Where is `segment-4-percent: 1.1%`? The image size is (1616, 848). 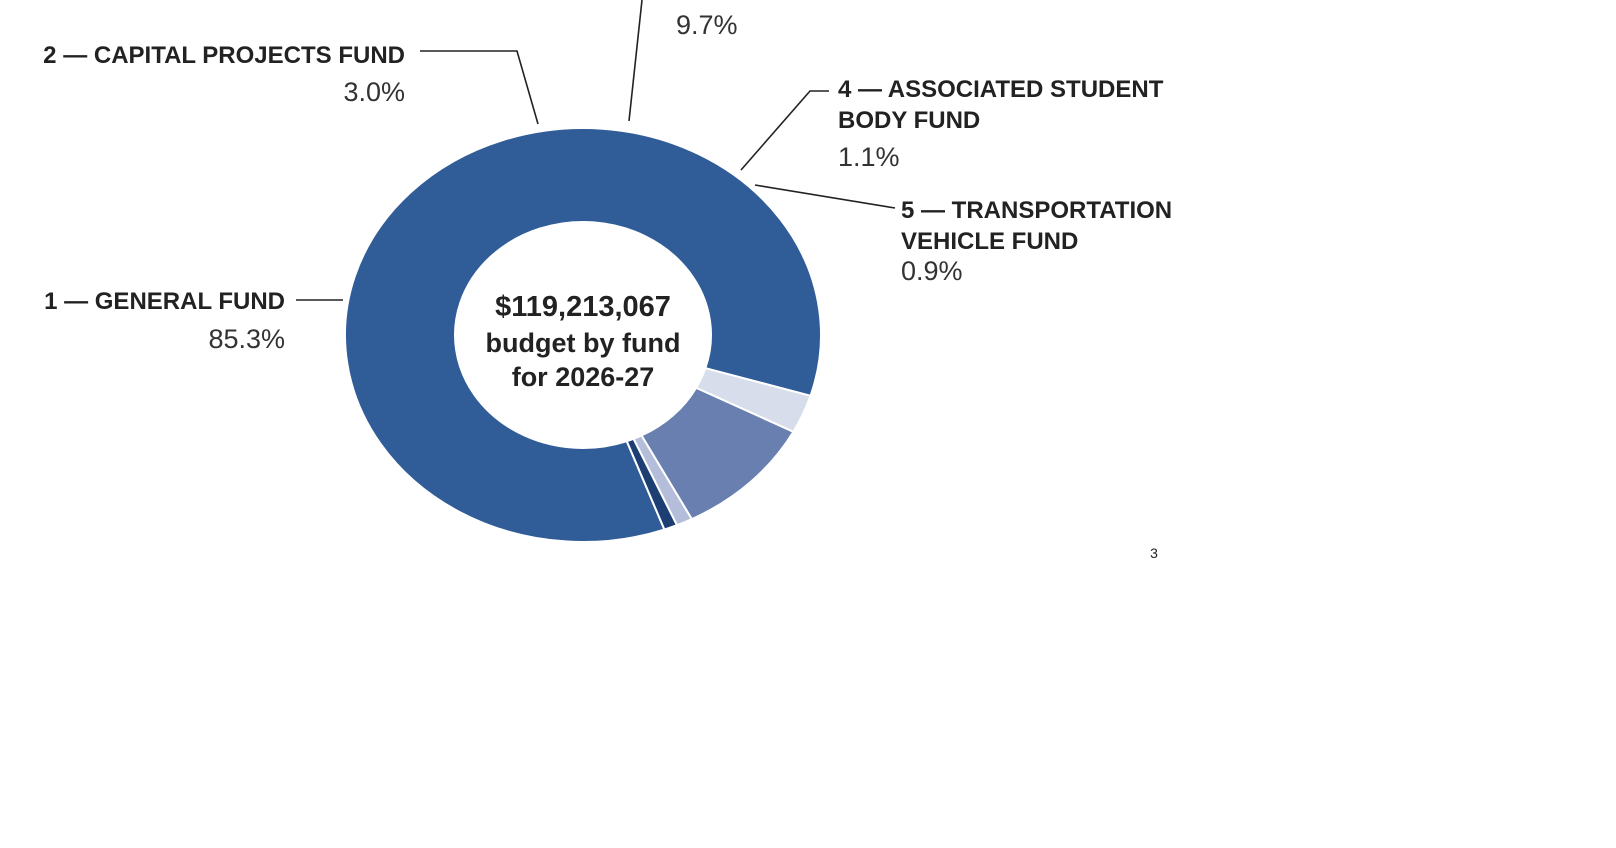
segment-4-percent: 1.1% is located at coordinates (869, 157).